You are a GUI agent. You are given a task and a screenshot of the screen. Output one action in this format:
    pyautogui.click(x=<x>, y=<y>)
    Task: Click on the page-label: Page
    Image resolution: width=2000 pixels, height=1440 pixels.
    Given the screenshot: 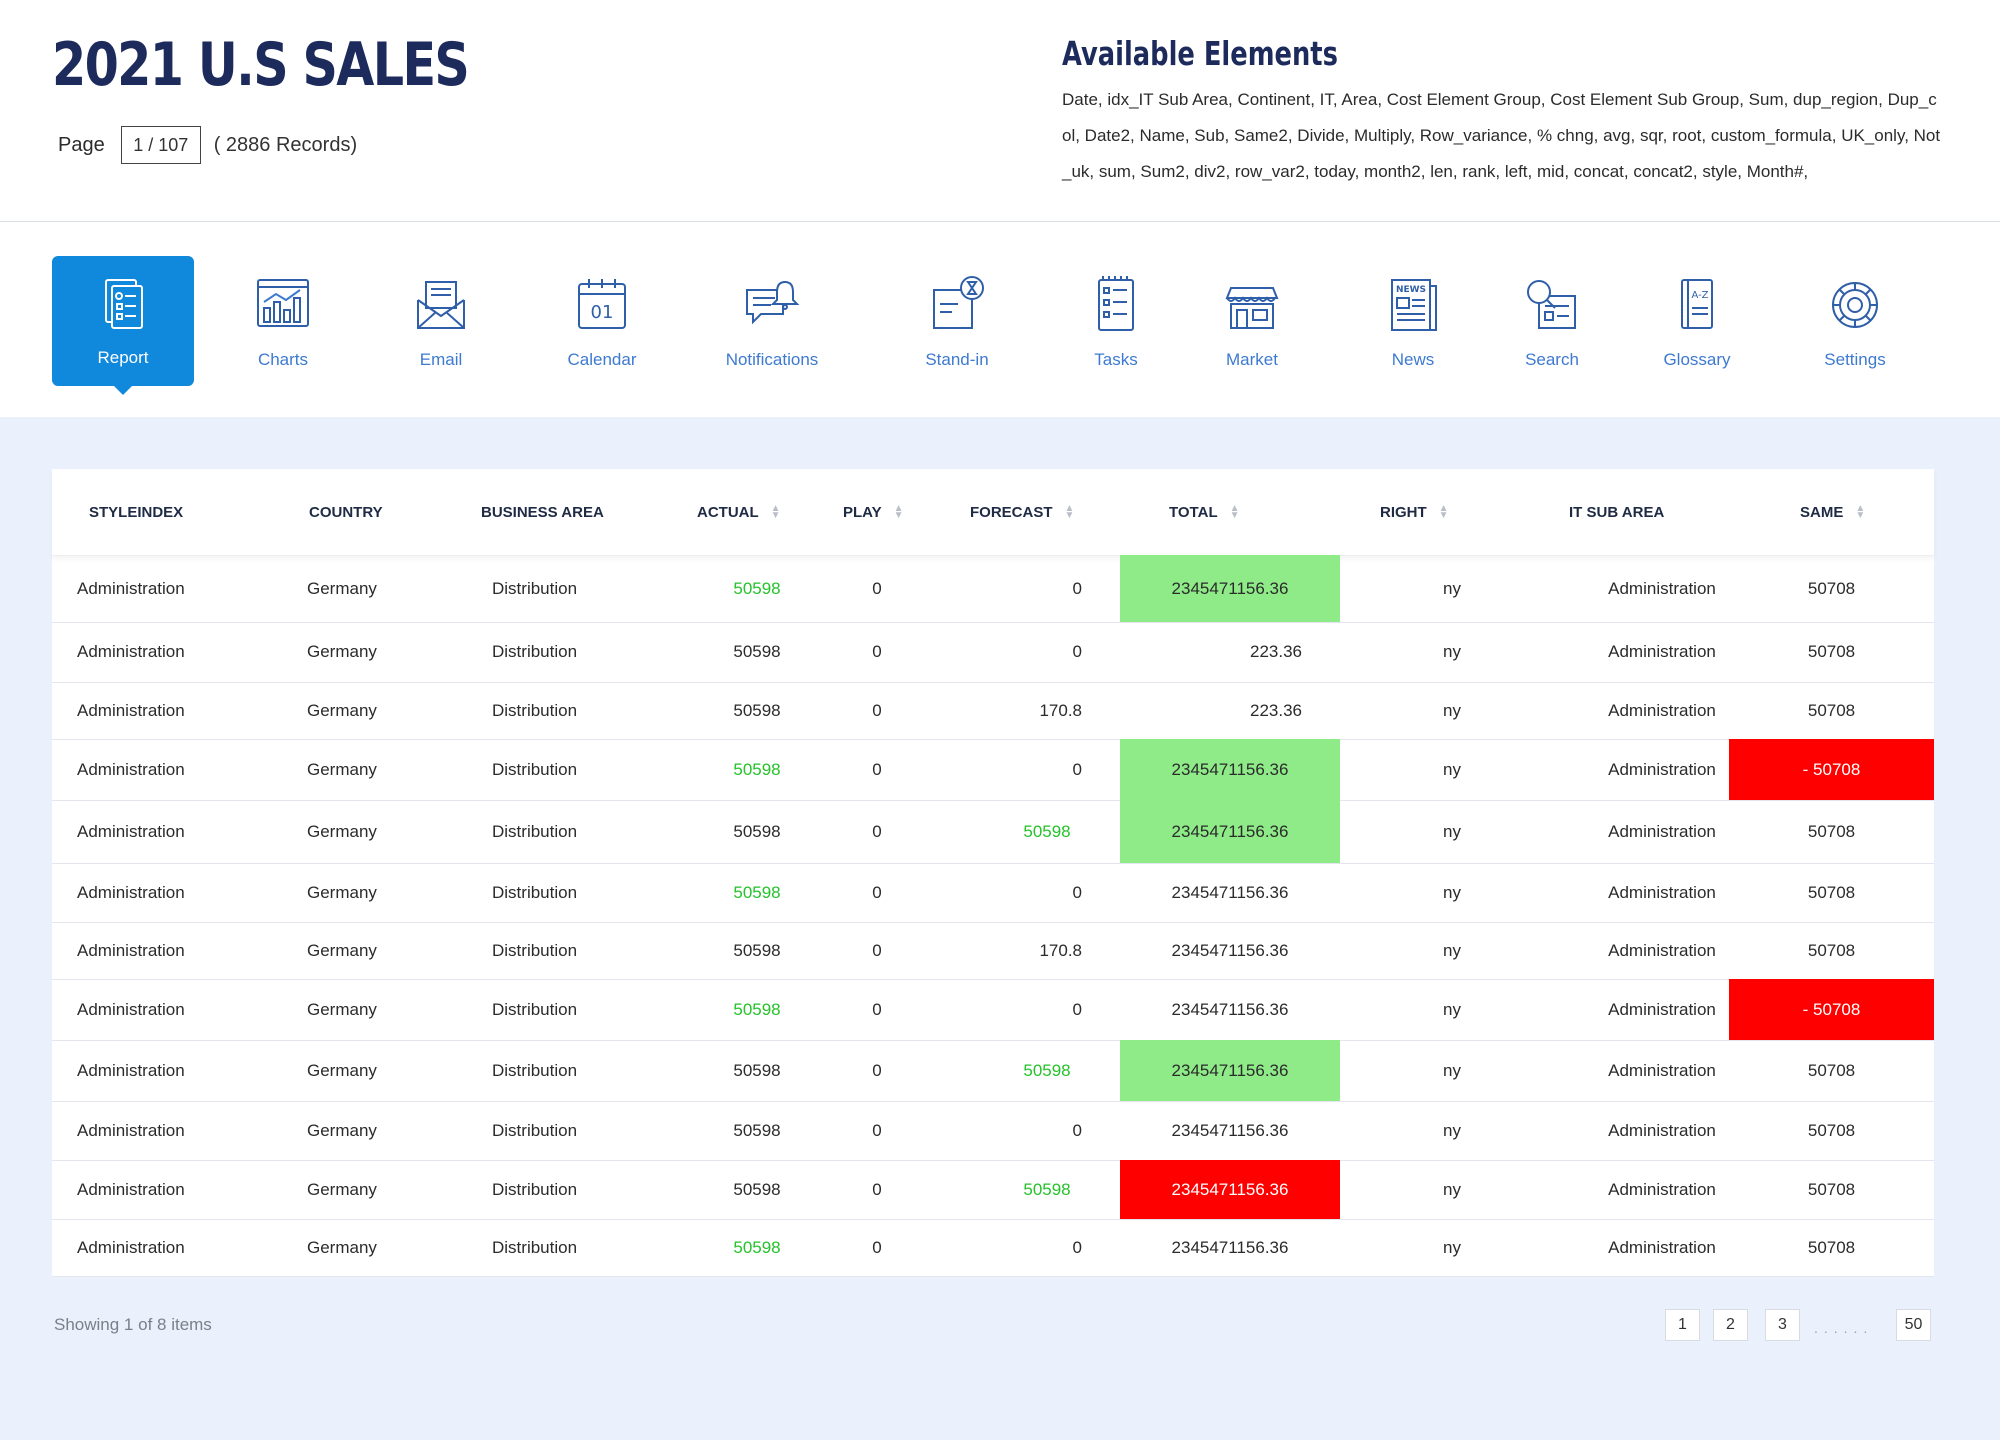 What is the action you would take?
    pyautogui.click(x=81, y=144)
    